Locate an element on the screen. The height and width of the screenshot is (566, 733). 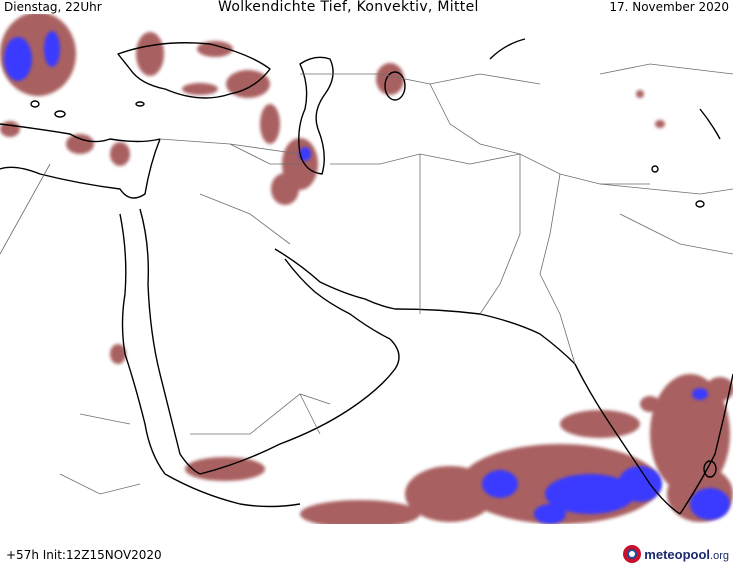
meteopool-logo: meteopool.org is located at coordinates (676, 554).